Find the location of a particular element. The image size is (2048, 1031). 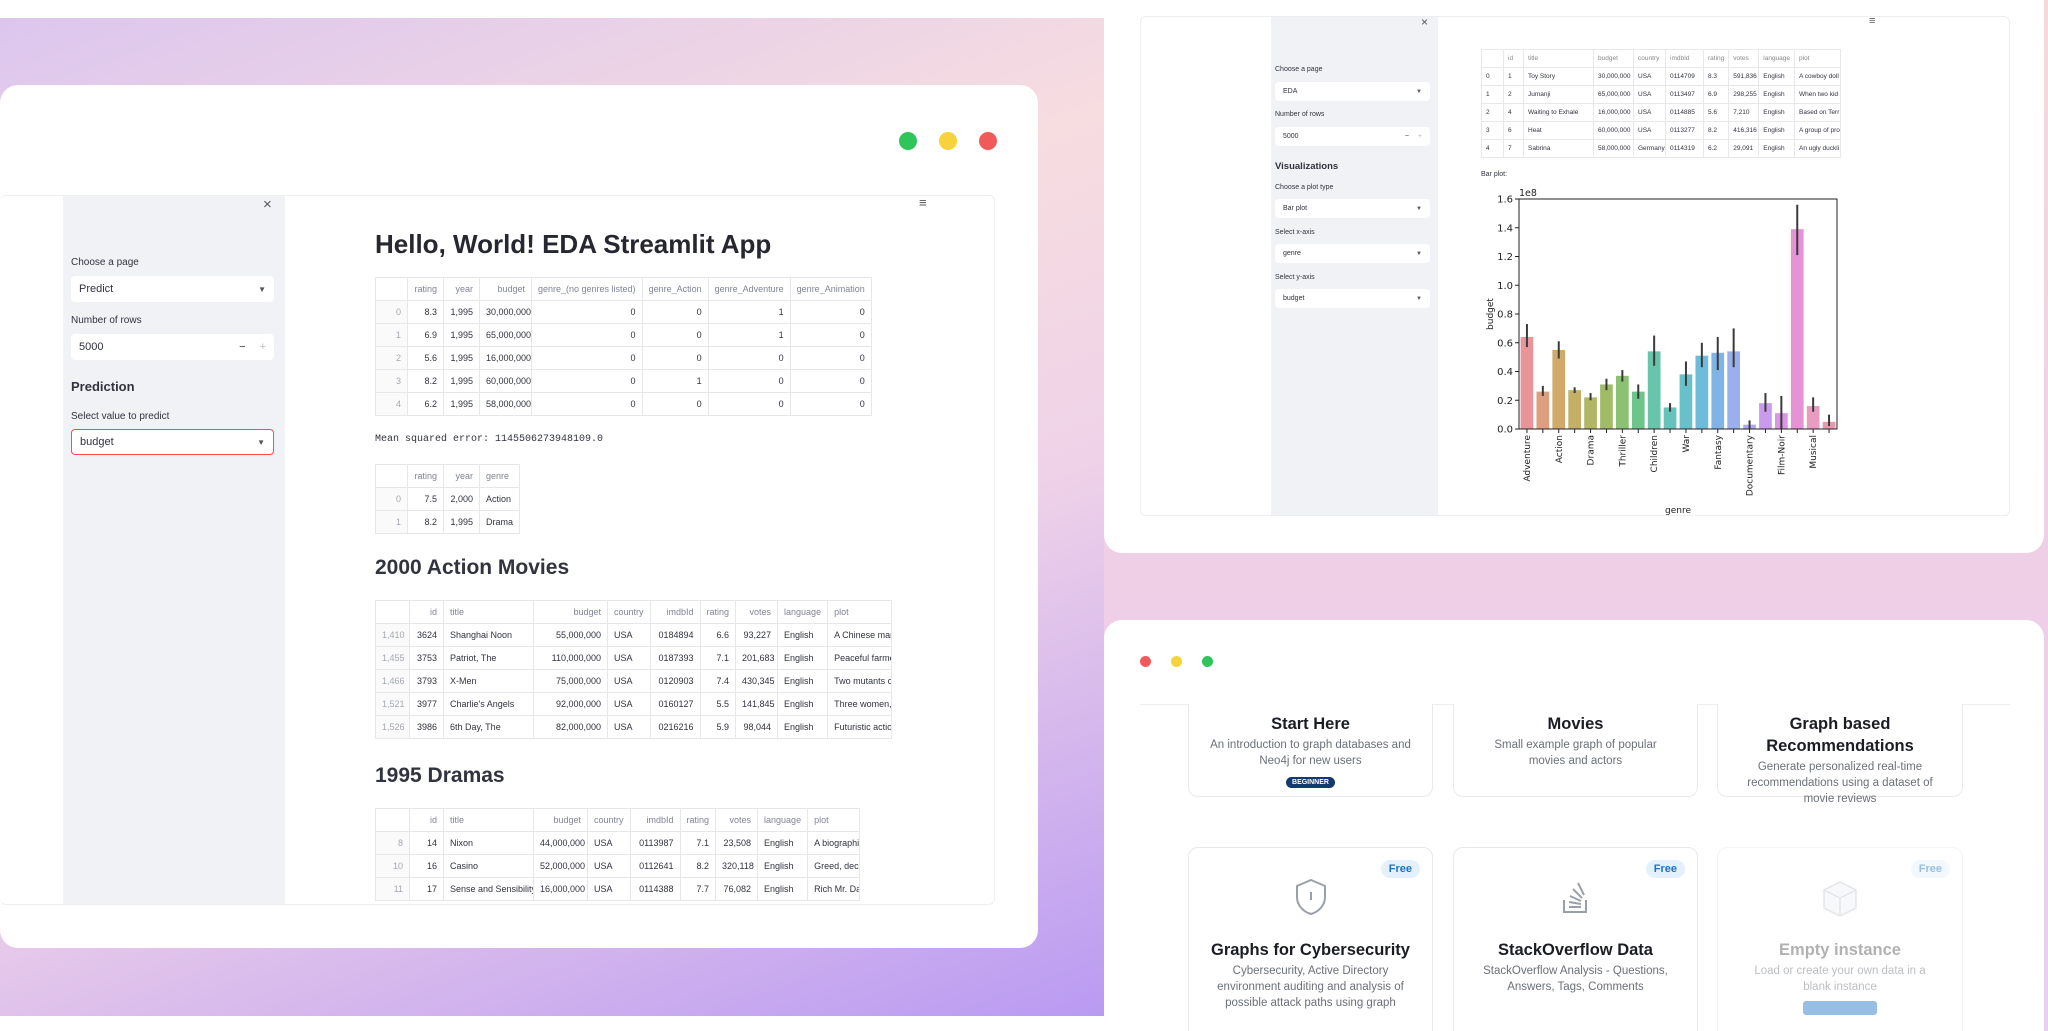

column-header: genre_Animation is located at coordinates (830, 289).